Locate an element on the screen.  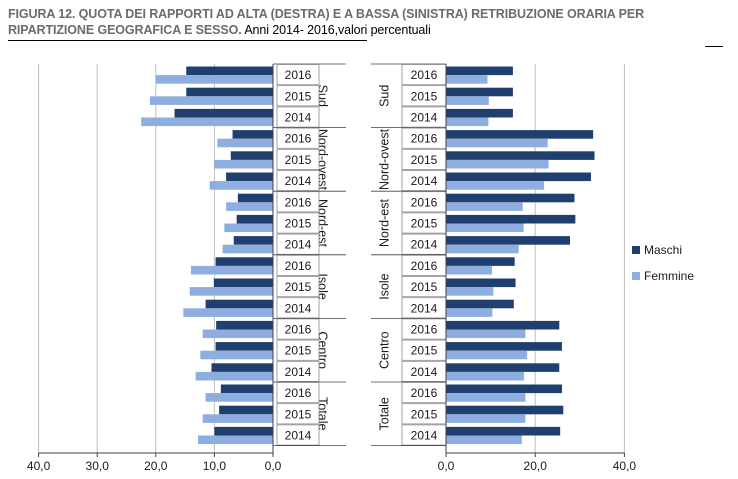
bar-maschi-nord-ovest-2014 is located at coordinates (518, 177).